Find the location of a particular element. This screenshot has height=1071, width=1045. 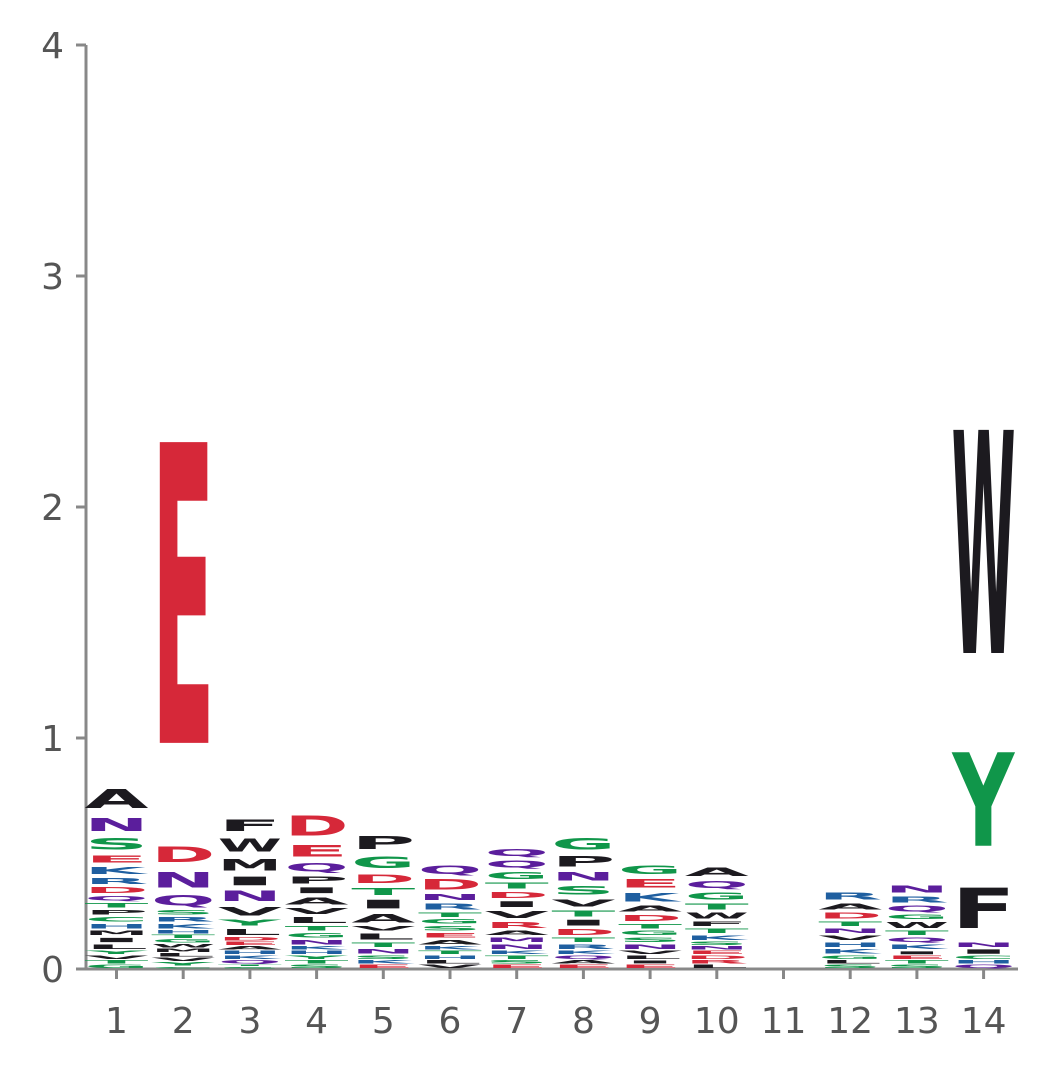

logo-letter: V is located at coordinates (850, 937).